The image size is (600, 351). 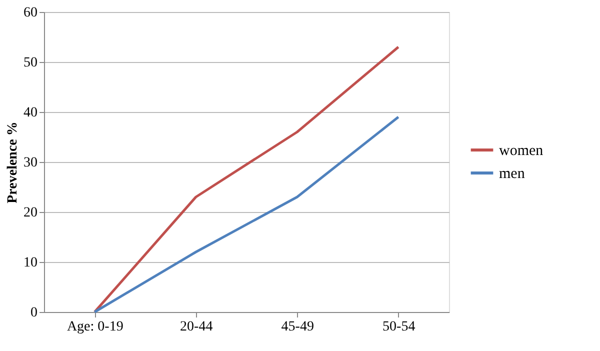 What do you see at coordinates (13, 163) in the screenshot?
I see `y-axis-title: Prevelence %` at bounding box center [13, 163].